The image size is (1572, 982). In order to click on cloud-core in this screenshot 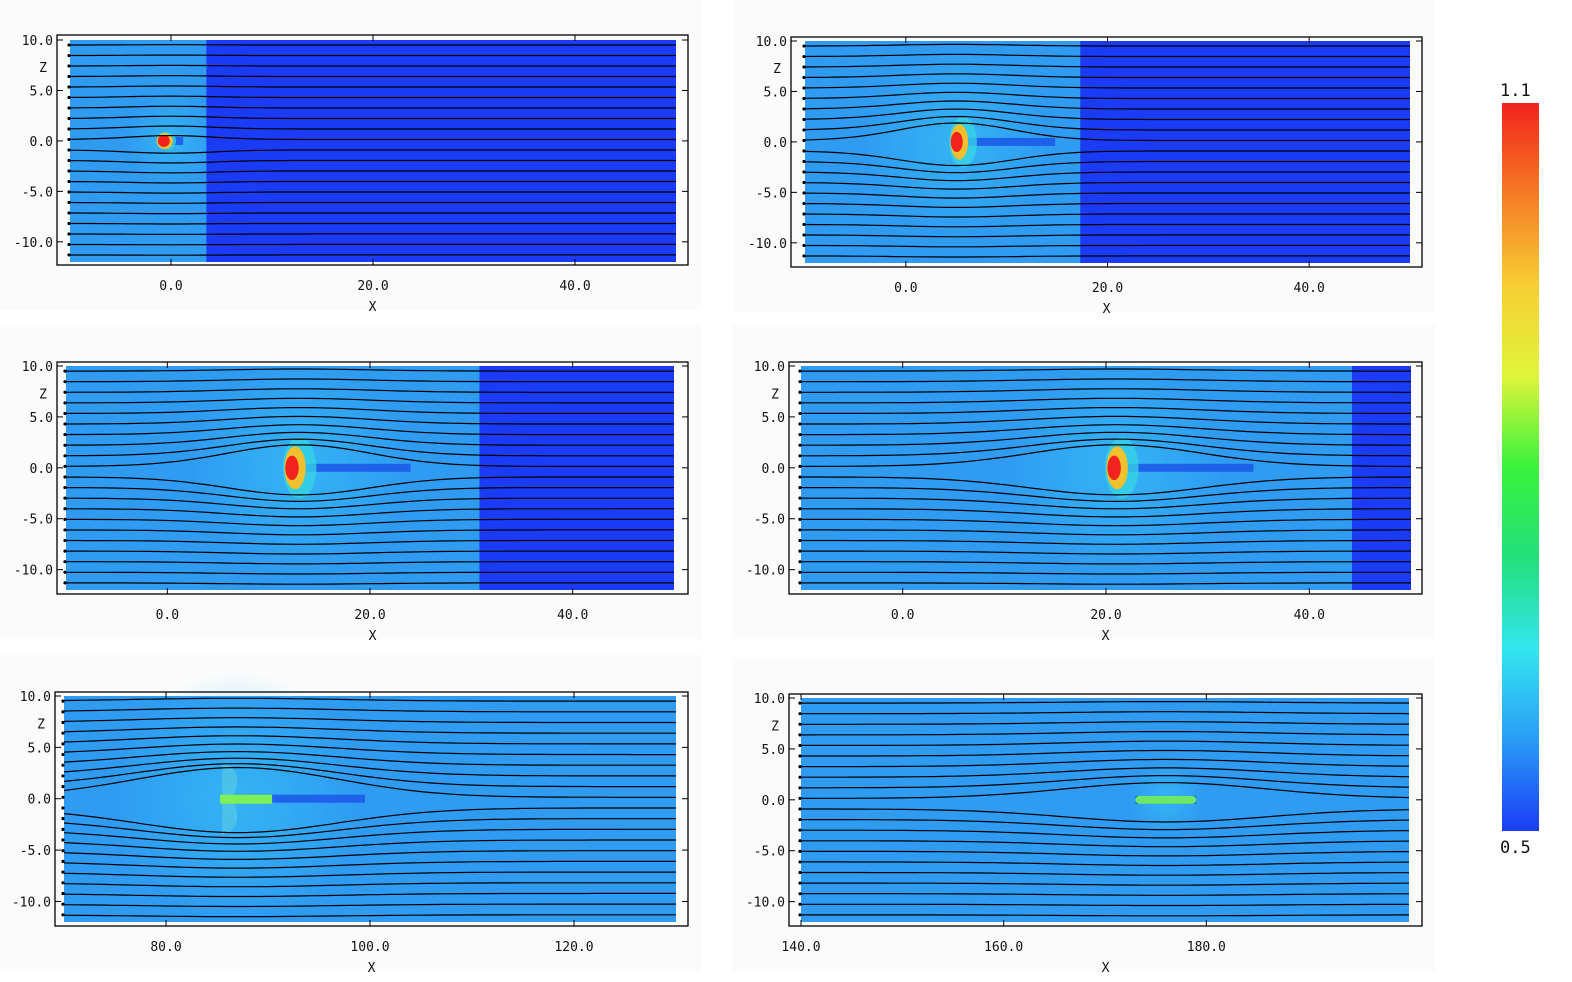, I will do `click(1166, 799)`.